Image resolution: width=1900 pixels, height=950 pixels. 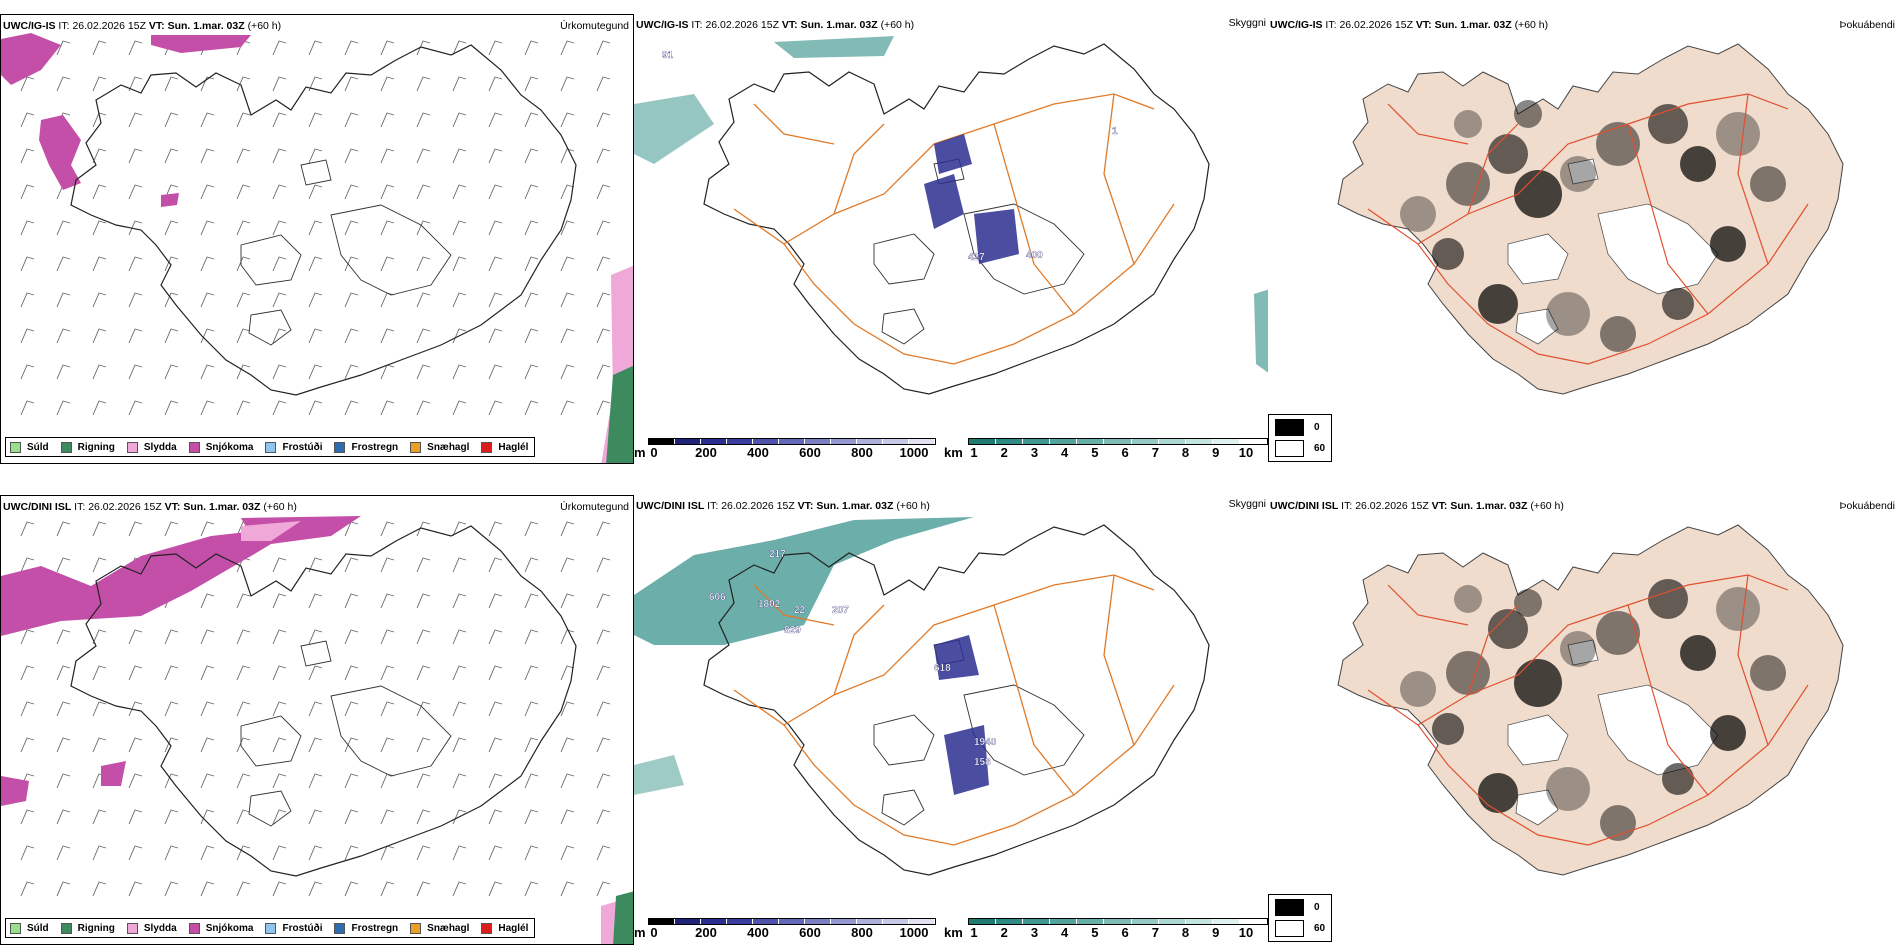 I want to click on rain-area, so click(x=623, y=917).